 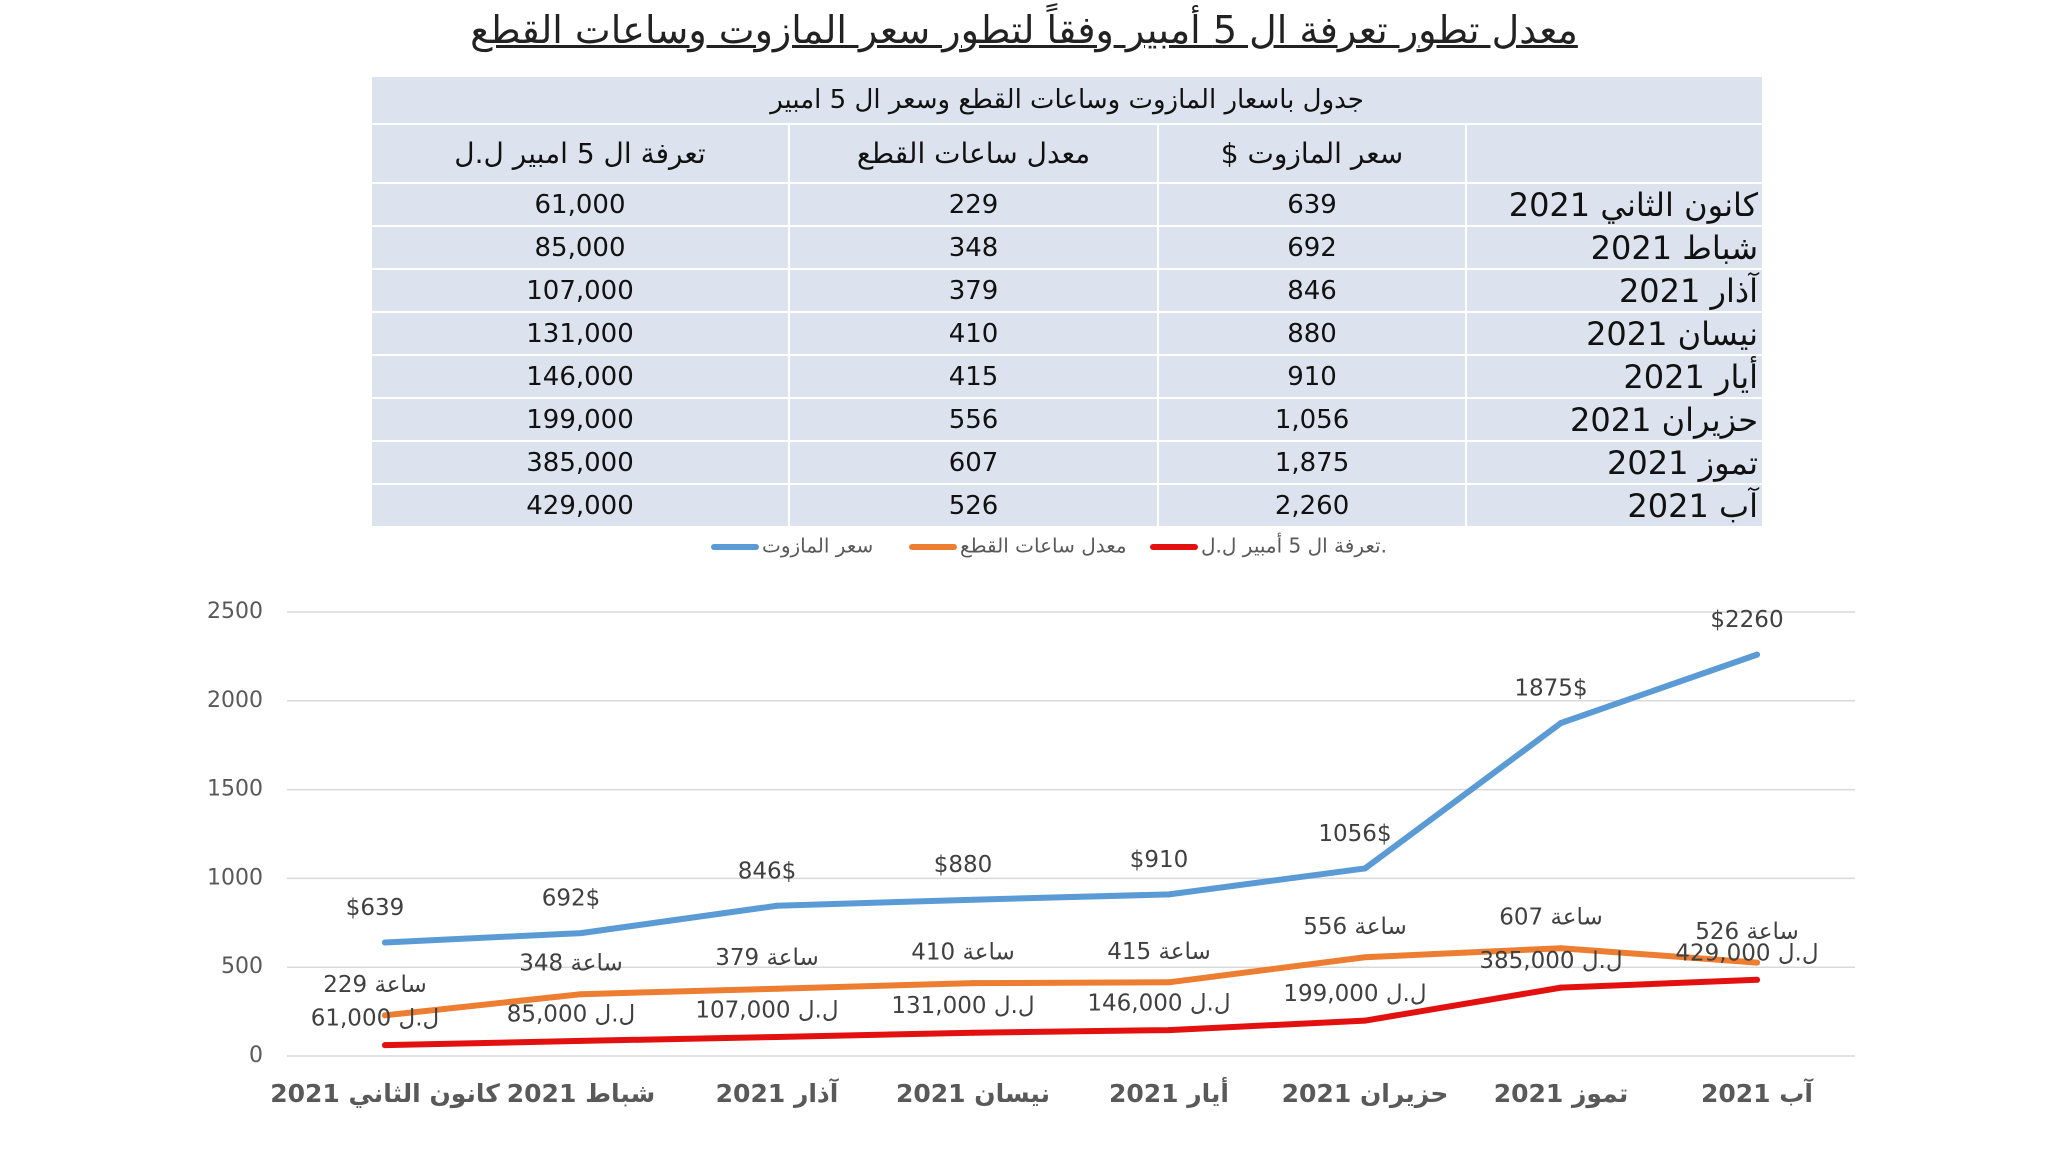 I want to click on table-row: آذار 2021 846 379 107,000, so click(x=1067, y=290).